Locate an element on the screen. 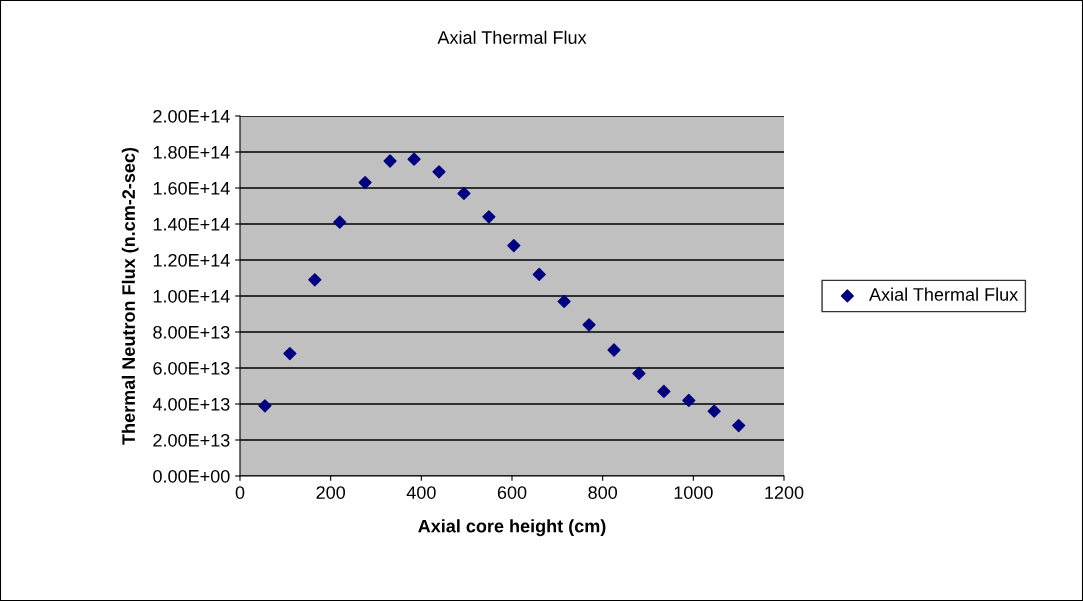 Image resolution: width=1083 pixels, height=601 pixels. y-tick-label: 1.60E+14 is located at coordinates (191, 188).